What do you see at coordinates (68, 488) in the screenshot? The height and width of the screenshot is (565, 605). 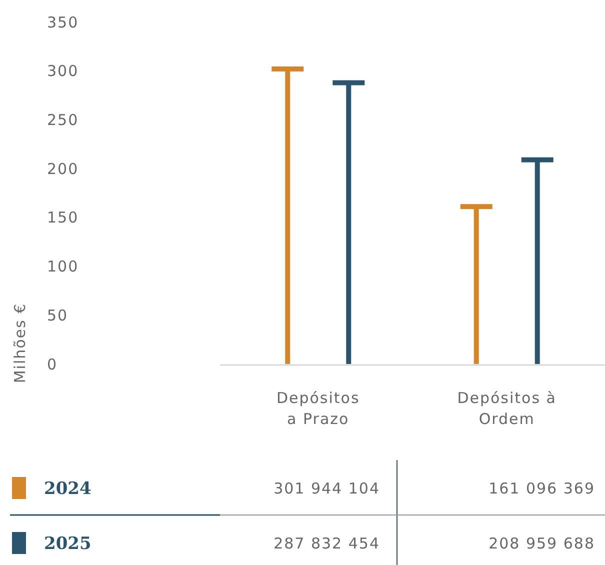 I see `legend-label: 2024` at bounding box center [68, 488].